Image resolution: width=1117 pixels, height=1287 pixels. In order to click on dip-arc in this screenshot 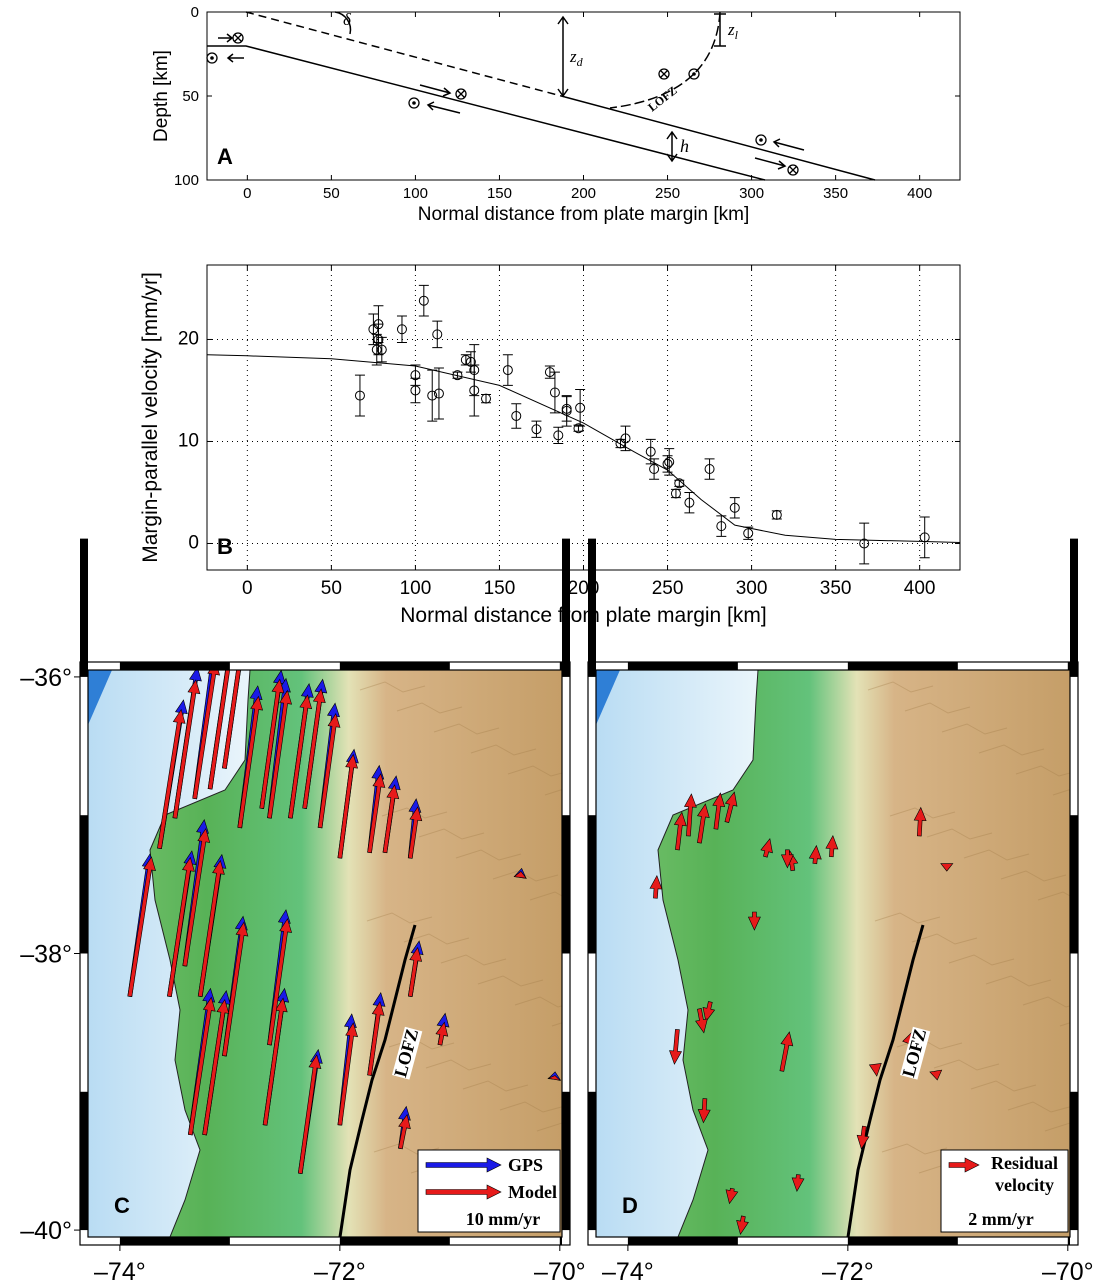, I will do `click(343, 23)`.